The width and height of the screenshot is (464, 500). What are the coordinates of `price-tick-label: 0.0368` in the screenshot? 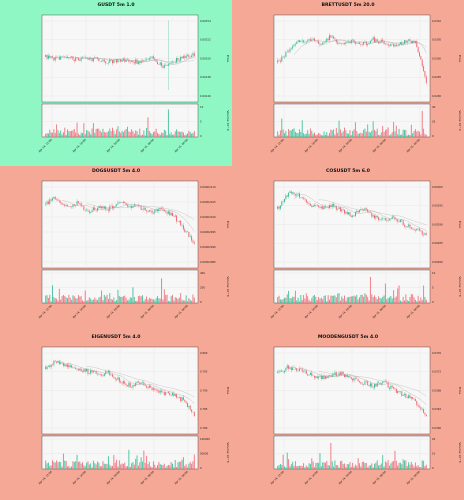 It's located at (436, 390).